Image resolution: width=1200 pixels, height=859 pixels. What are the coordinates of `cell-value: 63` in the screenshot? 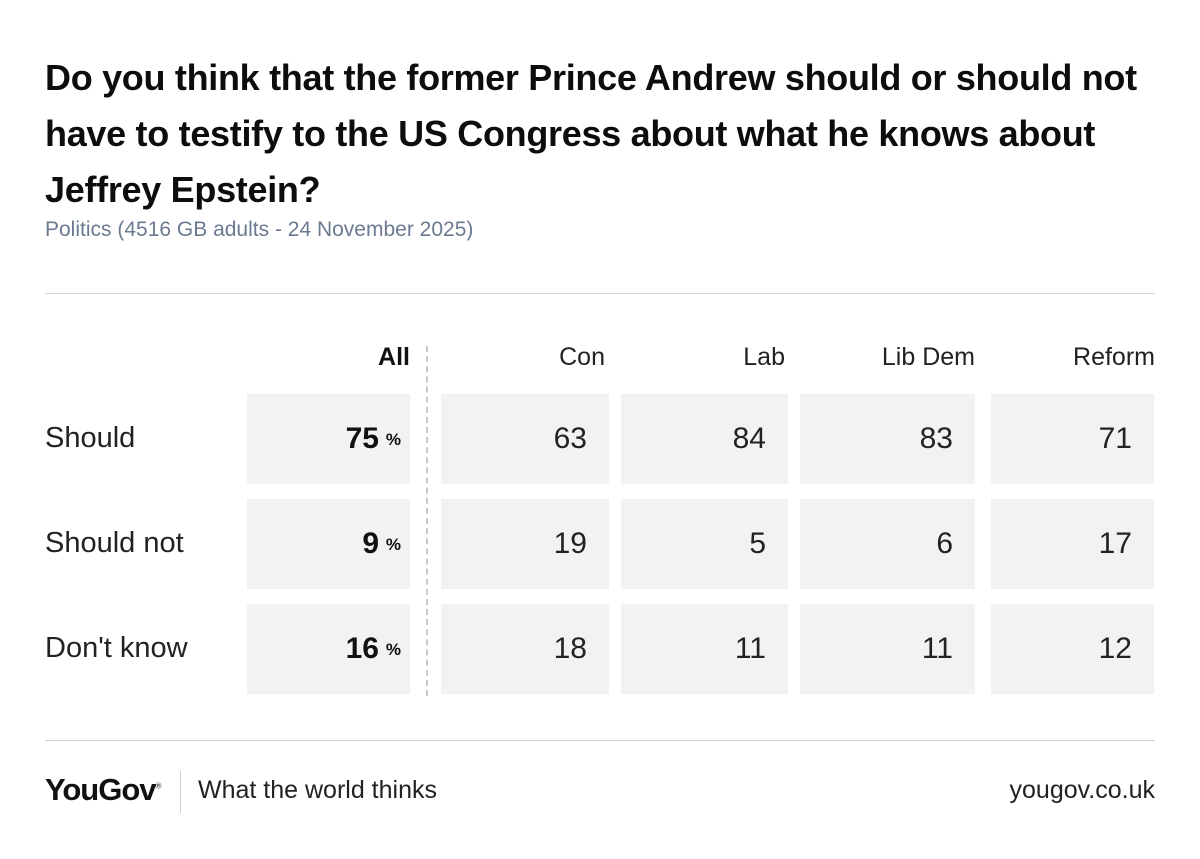 It's located at (570, 438).